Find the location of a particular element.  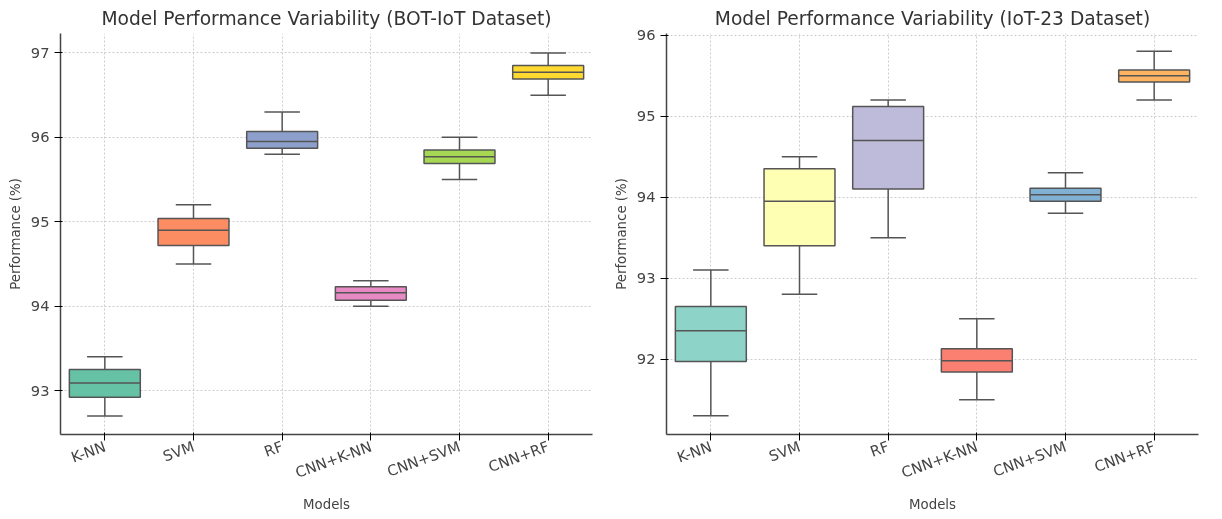

chart-title: Model Performance Variability (BOT-IoT Dataset) is located at coordinates (326, 18).